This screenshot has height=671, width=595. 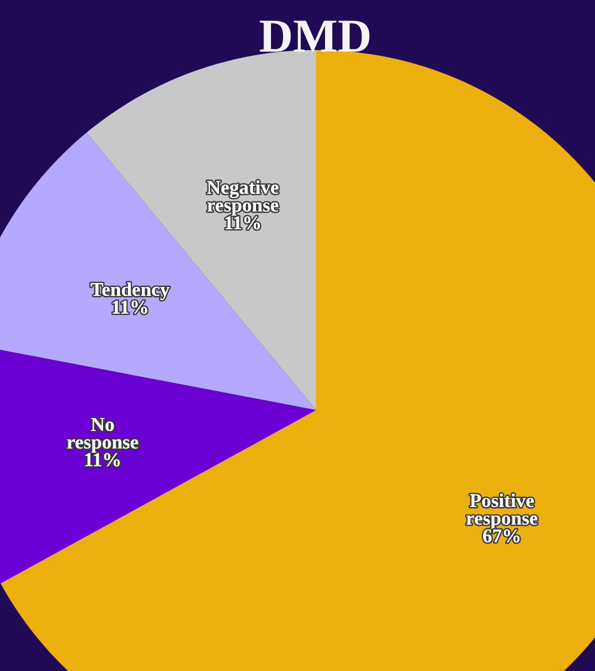 I want to click on data-label: 67%, so click(x=501, y=536).